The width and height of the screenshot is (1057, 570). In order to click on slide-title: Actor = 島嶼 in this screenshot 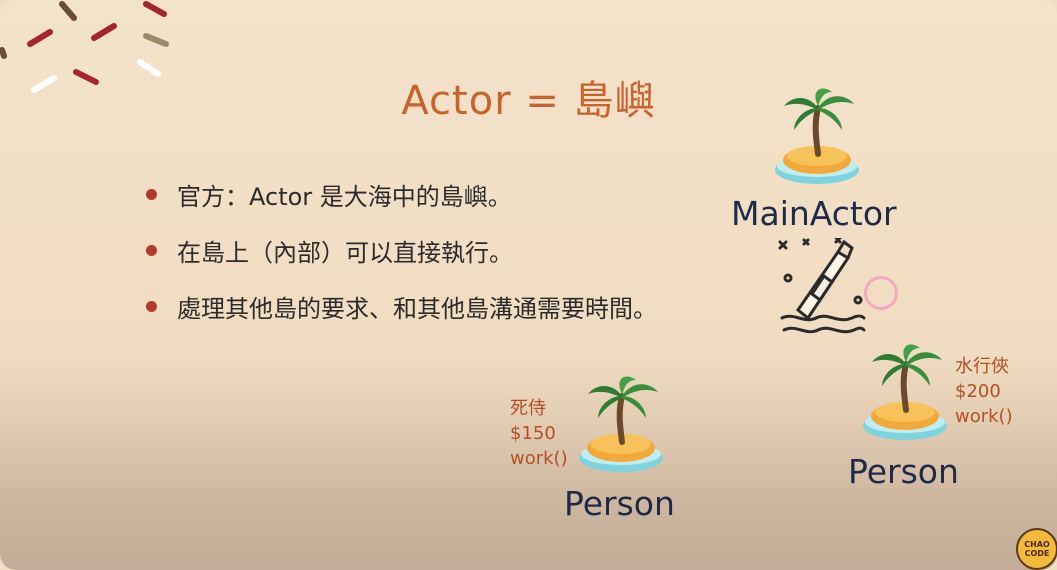, I will do `click(528, 101)`.